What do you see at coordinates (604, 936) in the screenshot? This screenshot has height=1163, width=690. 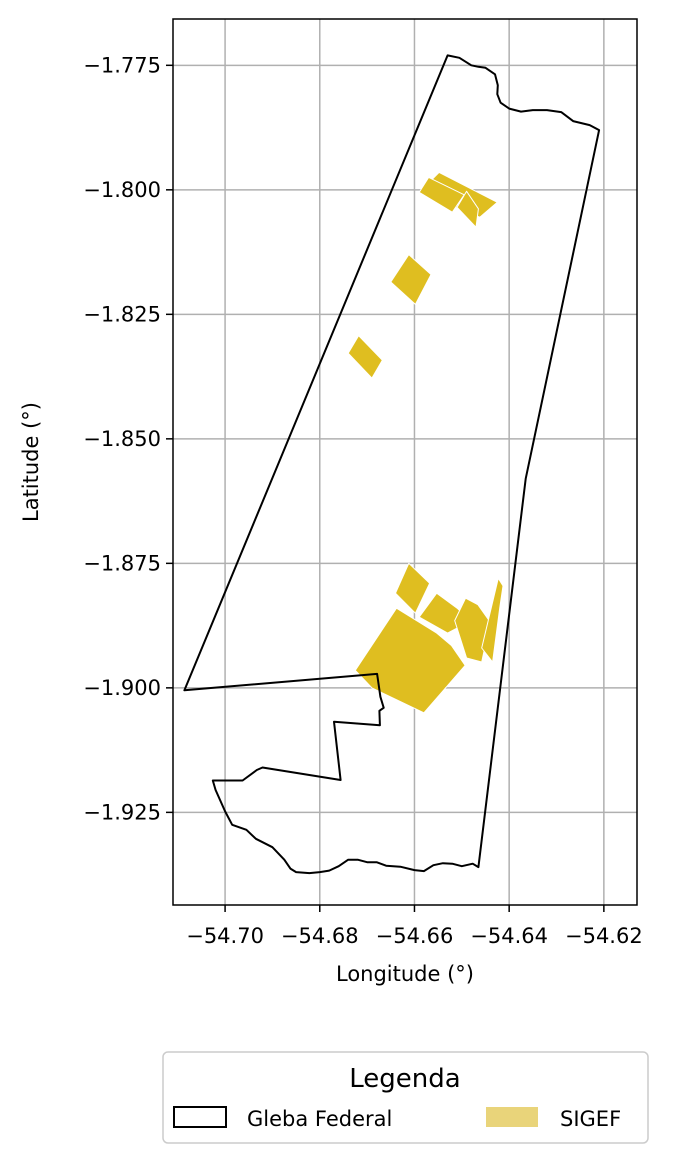 I see `x-tick-label: −54.62` at bounding box center [604, 936].